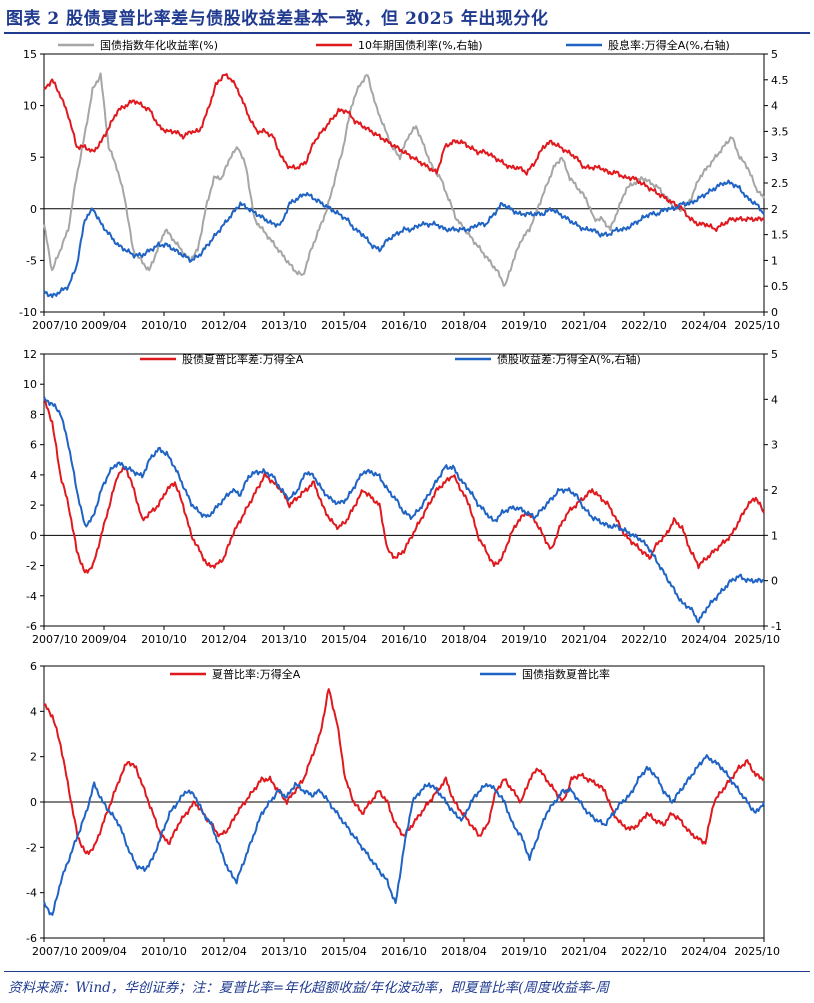 The height and width of the screenshot is (1003, 814). Describe the element at coordinates (780, 286) in the screenshot. I see `y-right-tick-label: 0.5` at that location.